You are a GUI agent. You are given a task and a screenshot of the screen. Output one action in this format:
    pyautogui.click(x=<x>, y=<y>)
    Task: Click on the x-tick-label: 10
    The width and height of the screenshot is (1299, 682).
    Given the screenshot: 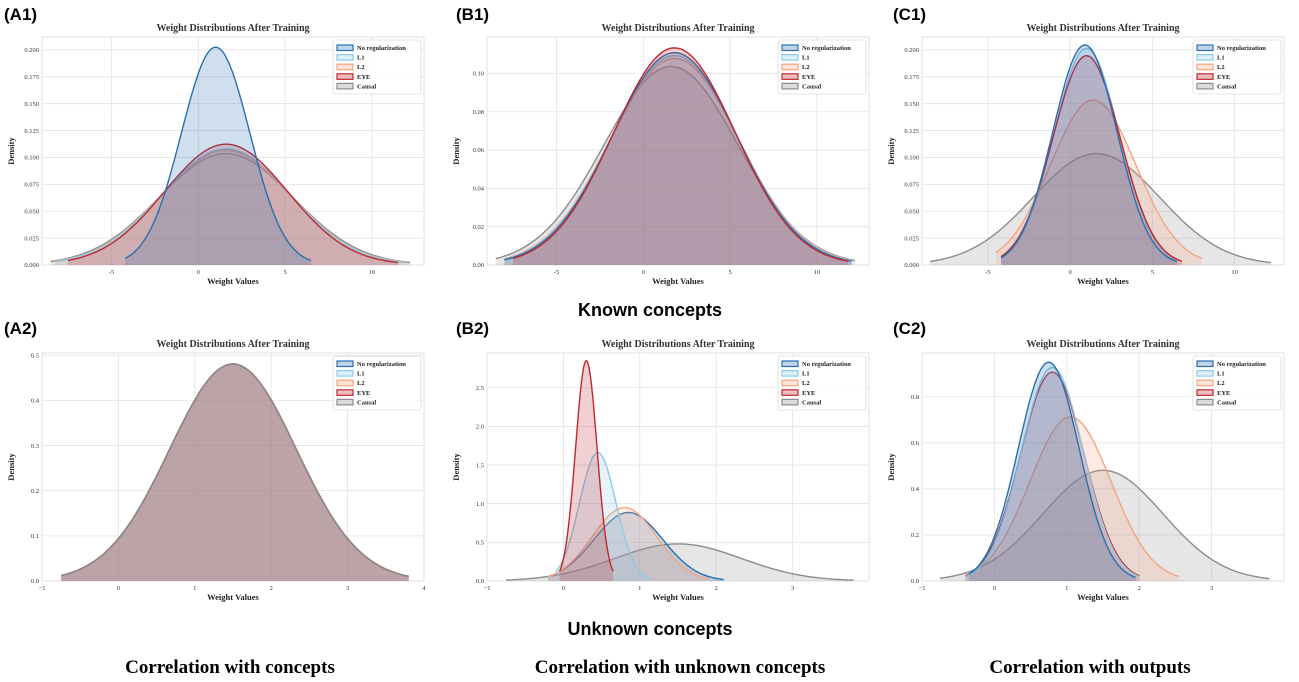 What is the action you would take?
    pyautogui.click(x=817, y=272)
    